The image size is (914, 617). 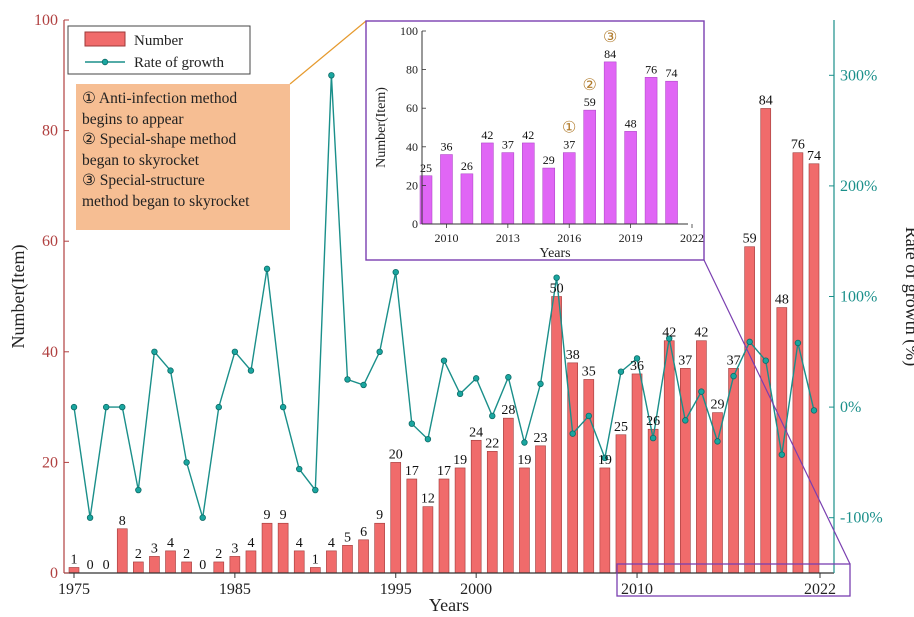 I want to click on inset-bar-label-2019: 48, so click(x=631, y=123).